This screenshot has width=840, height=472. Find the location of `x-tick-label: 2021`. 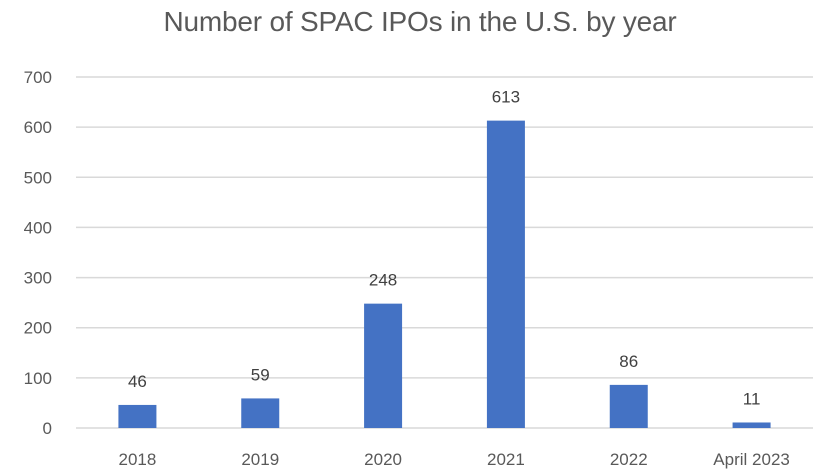

x-tick-label: 2021 is located at coordinates (506, 459).